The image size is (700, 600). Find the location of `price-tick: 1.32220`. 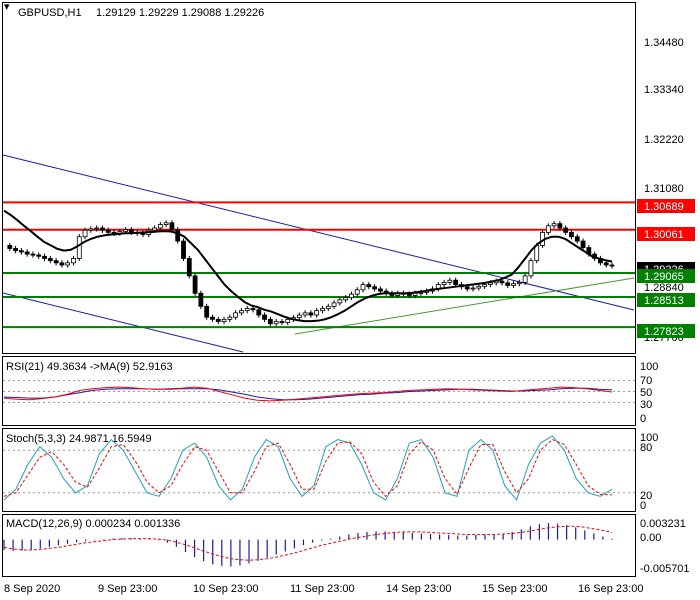

price-tick: 1.32220 is located at coordinates (664, 140).